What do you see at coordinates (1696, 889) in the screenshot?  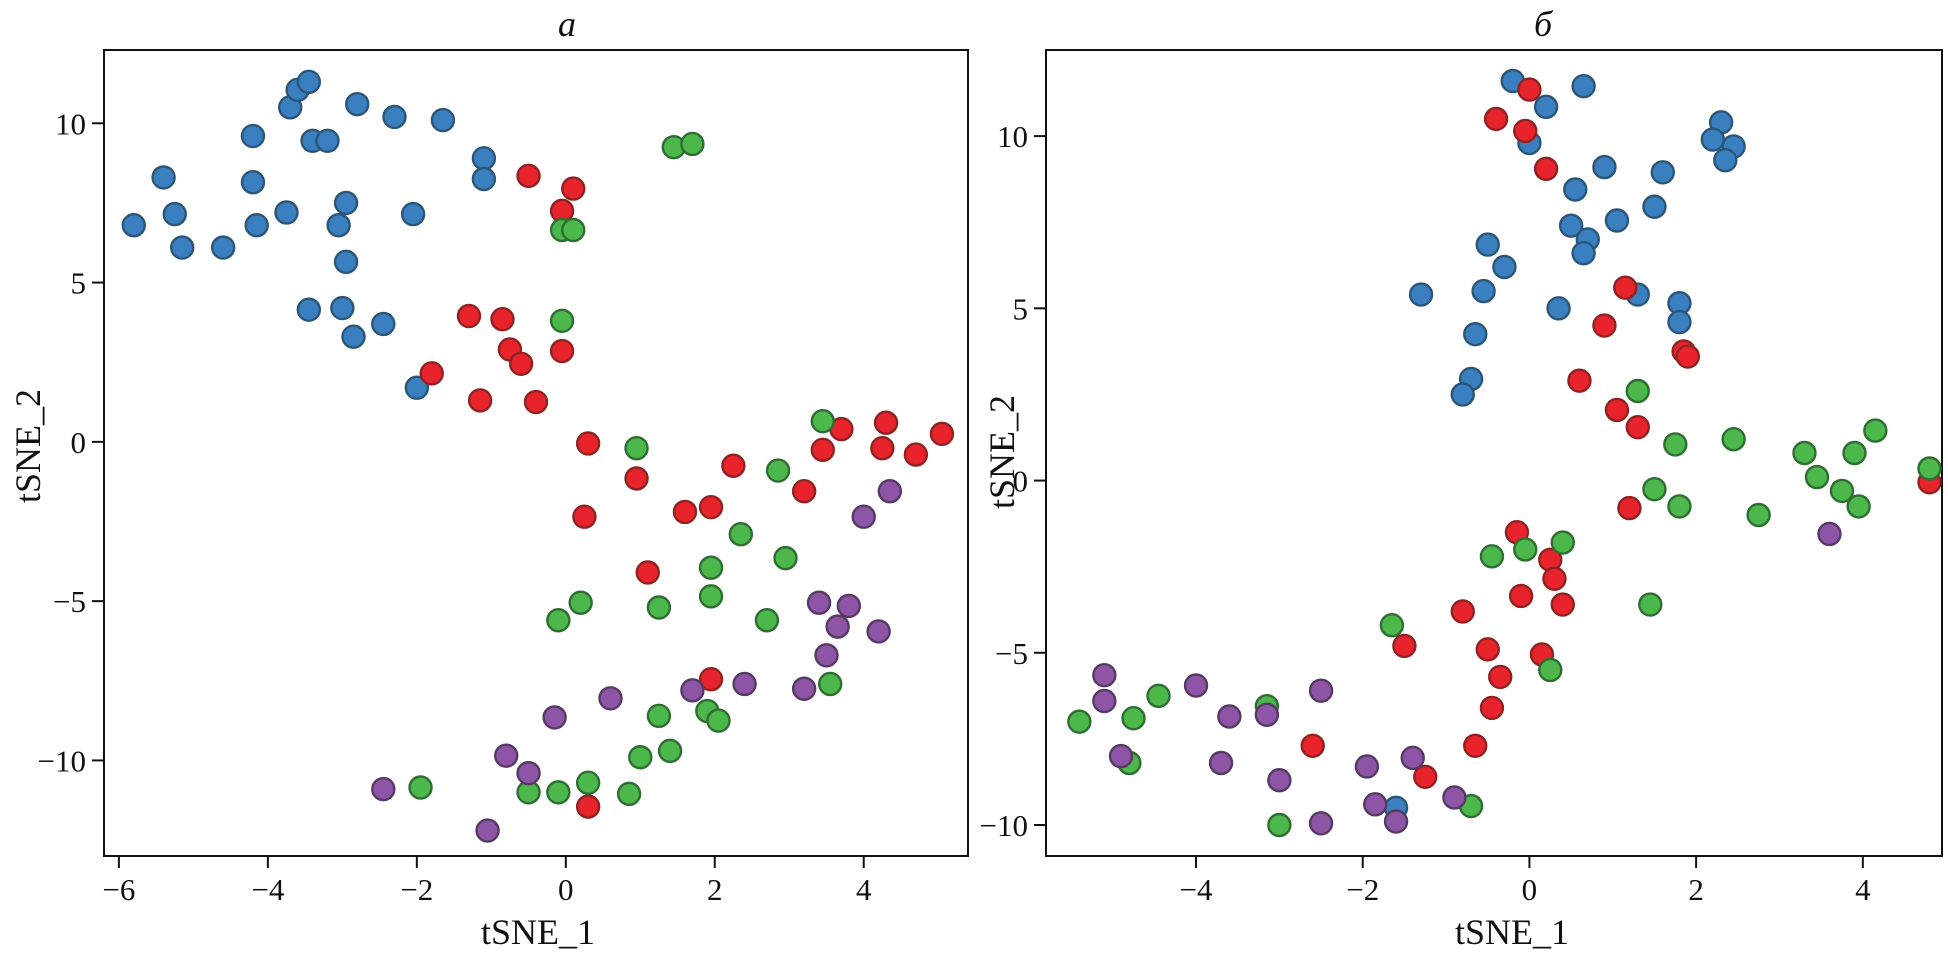 I see `x-tick-label: 2` at bounding box center [1696, 889].